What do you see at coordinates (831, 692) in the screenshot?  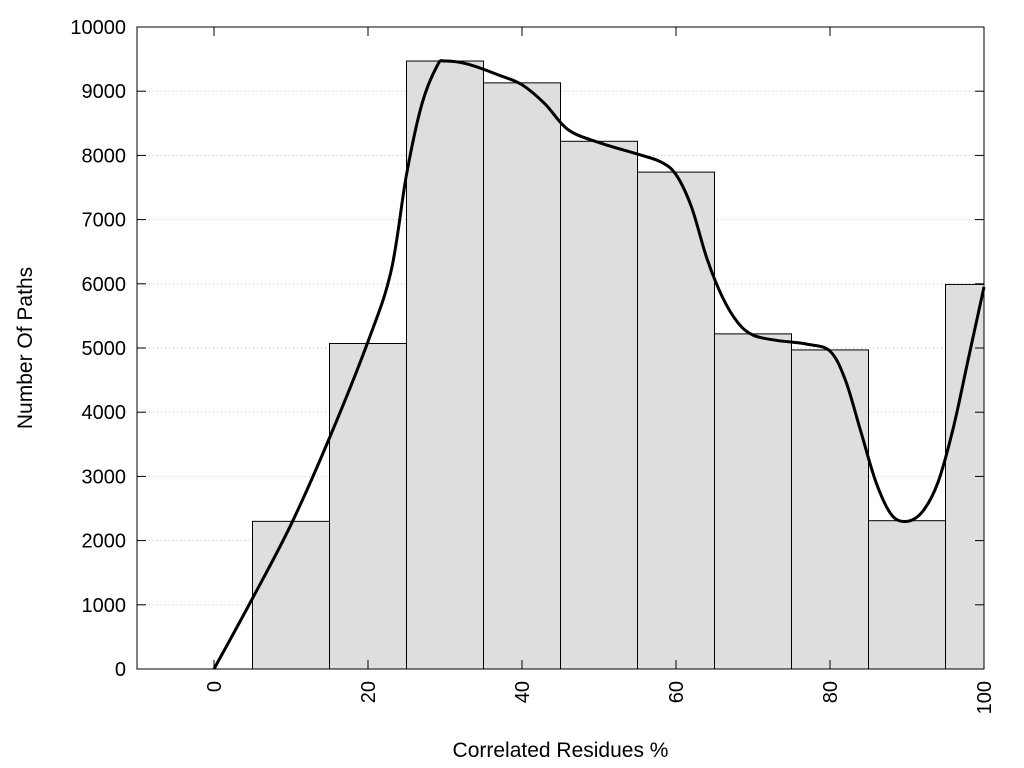 I see `x-tick-label: 80` at bounding box center [831, 692].